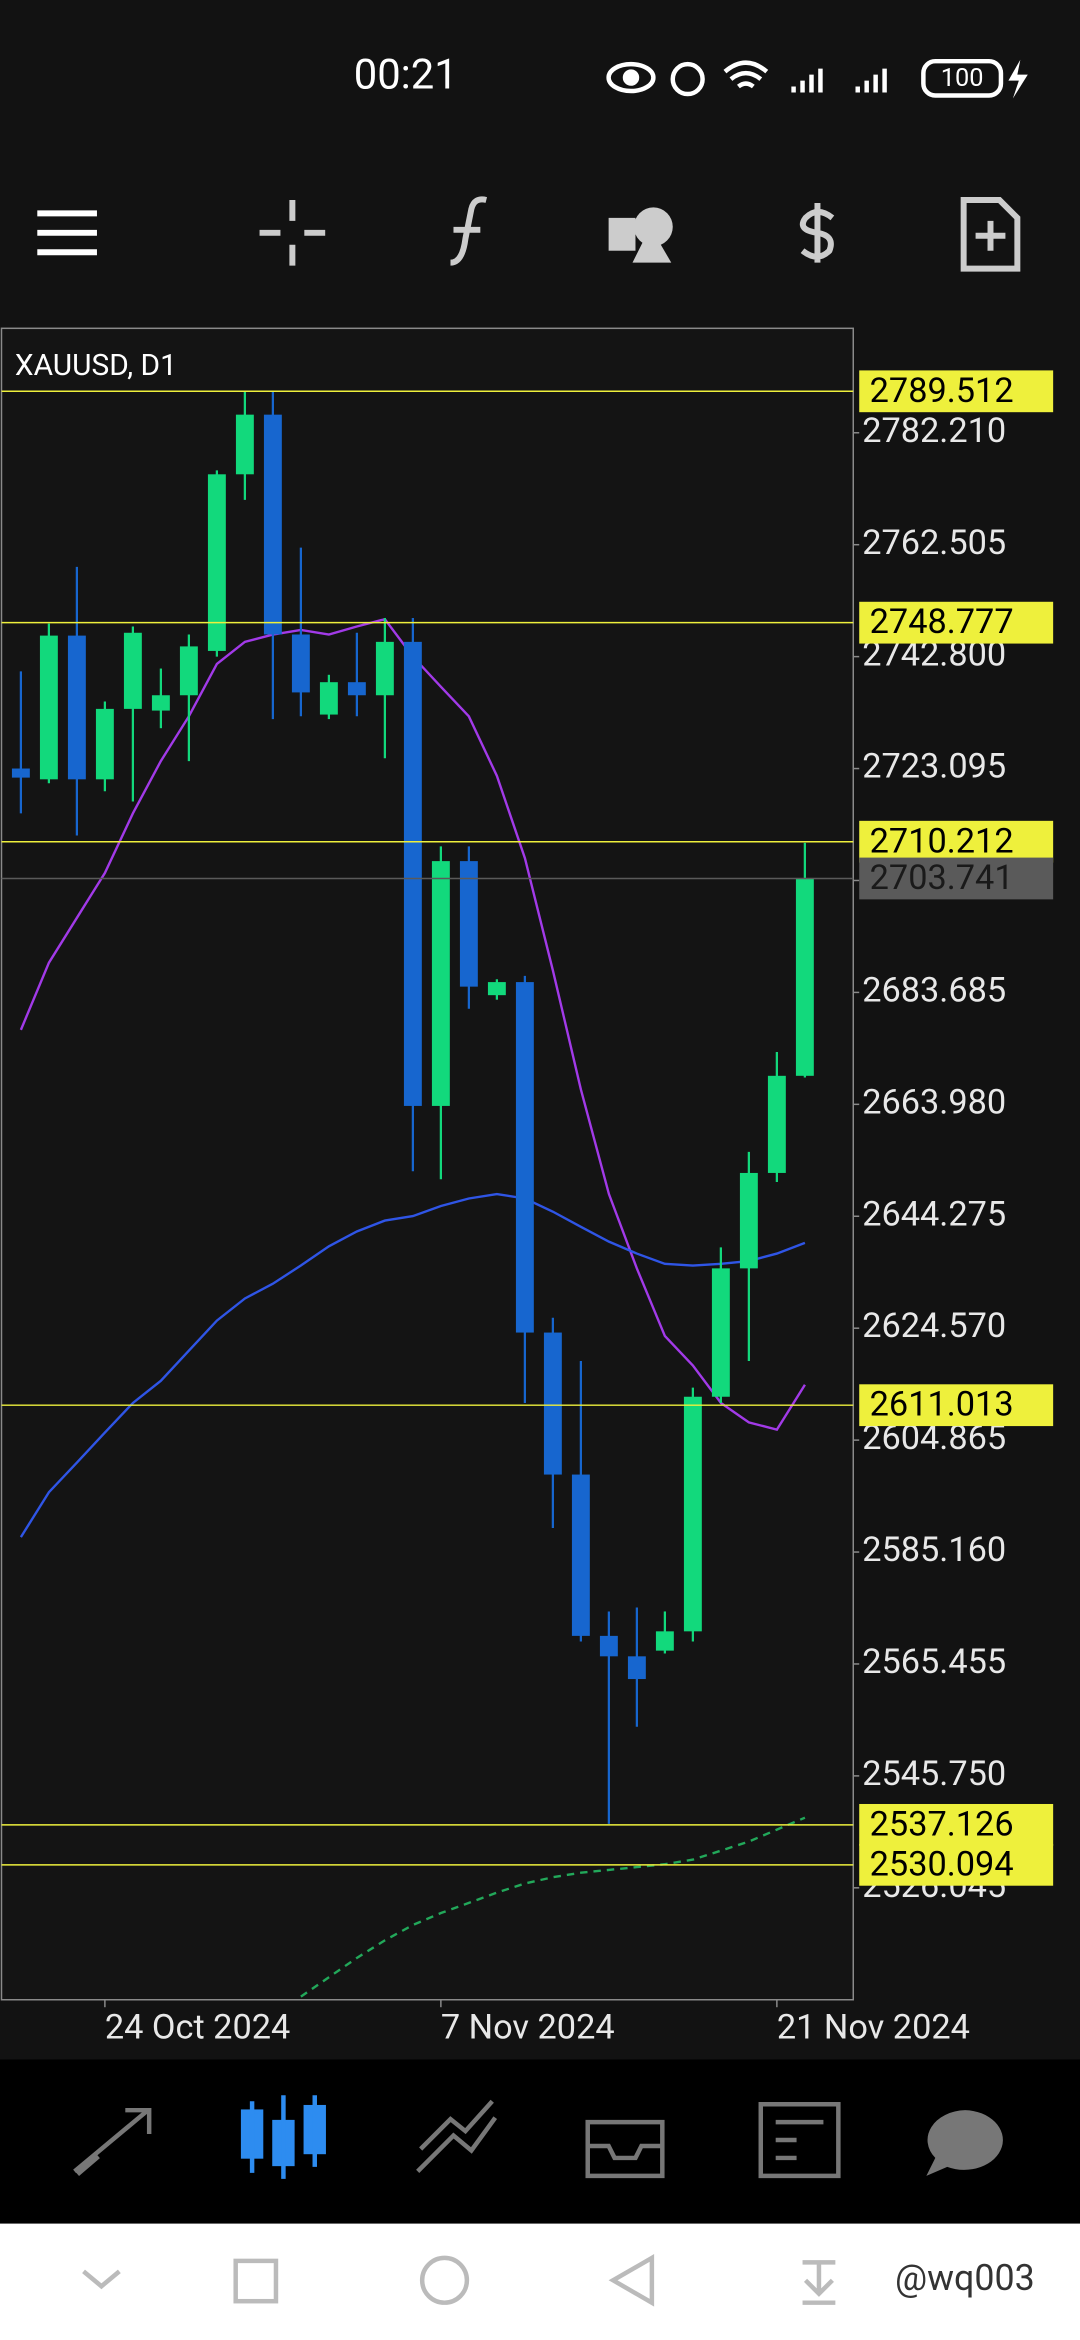 This screenshot has height=2340, width=1080. What do you see at coordinates (529, 234) in the screenshot?
I see `toolbar` at bounding box center [529, 234].